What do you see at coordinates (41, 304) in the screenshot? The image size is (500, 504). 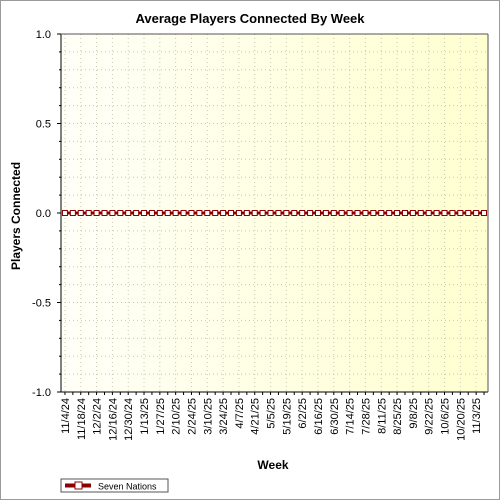 I see `y-tick-label: -0.5` at bounding box center [41, 304].